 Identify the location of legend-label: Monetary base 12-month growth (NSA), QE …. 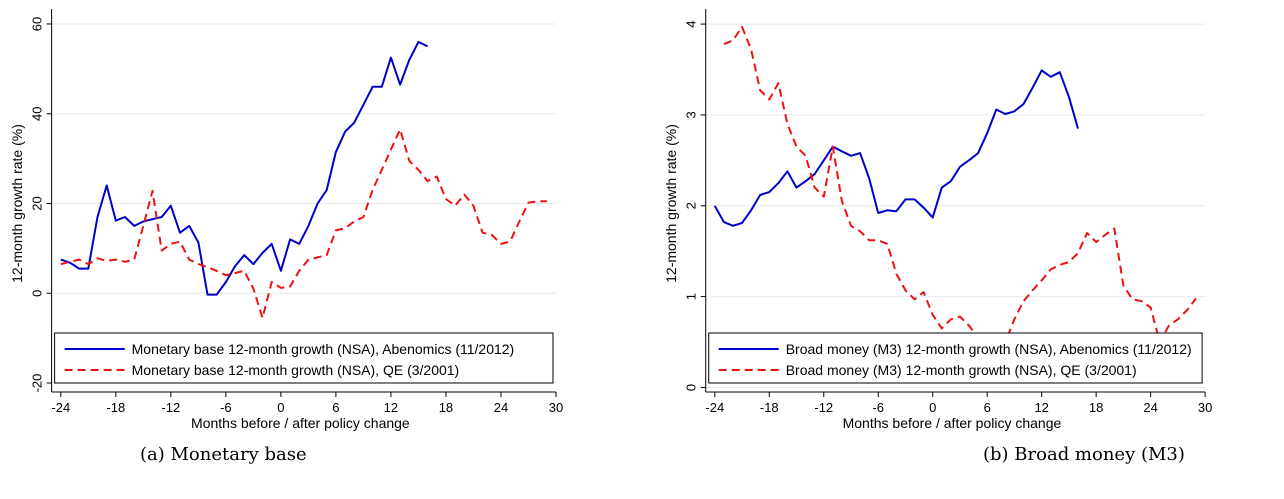
(296, 370).